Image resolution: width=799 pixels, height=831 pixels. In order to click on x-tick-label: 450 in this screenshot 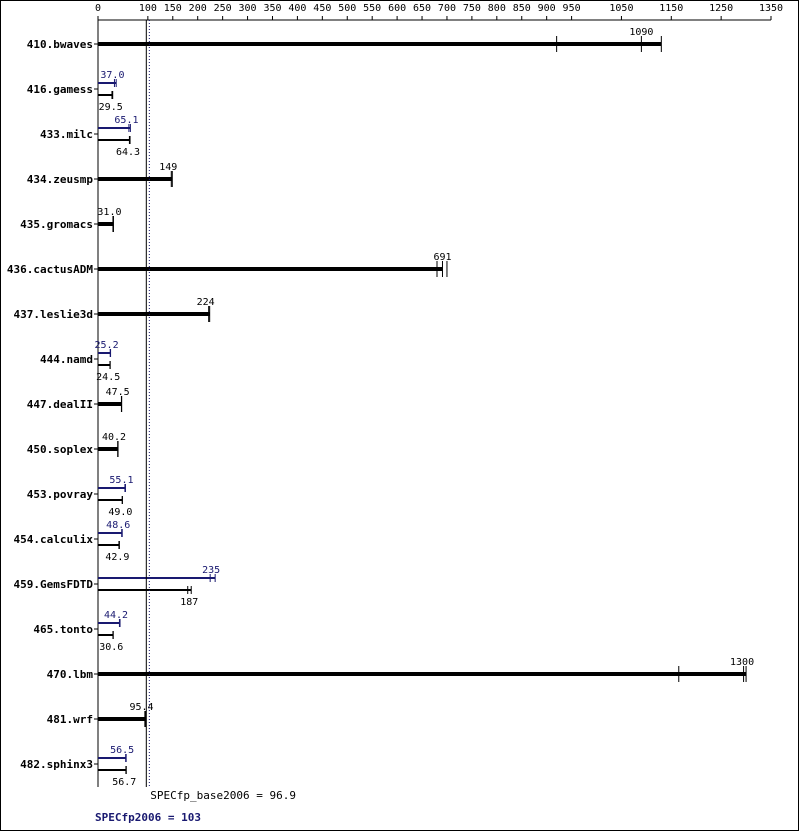, I will do `click(322, 8)`.